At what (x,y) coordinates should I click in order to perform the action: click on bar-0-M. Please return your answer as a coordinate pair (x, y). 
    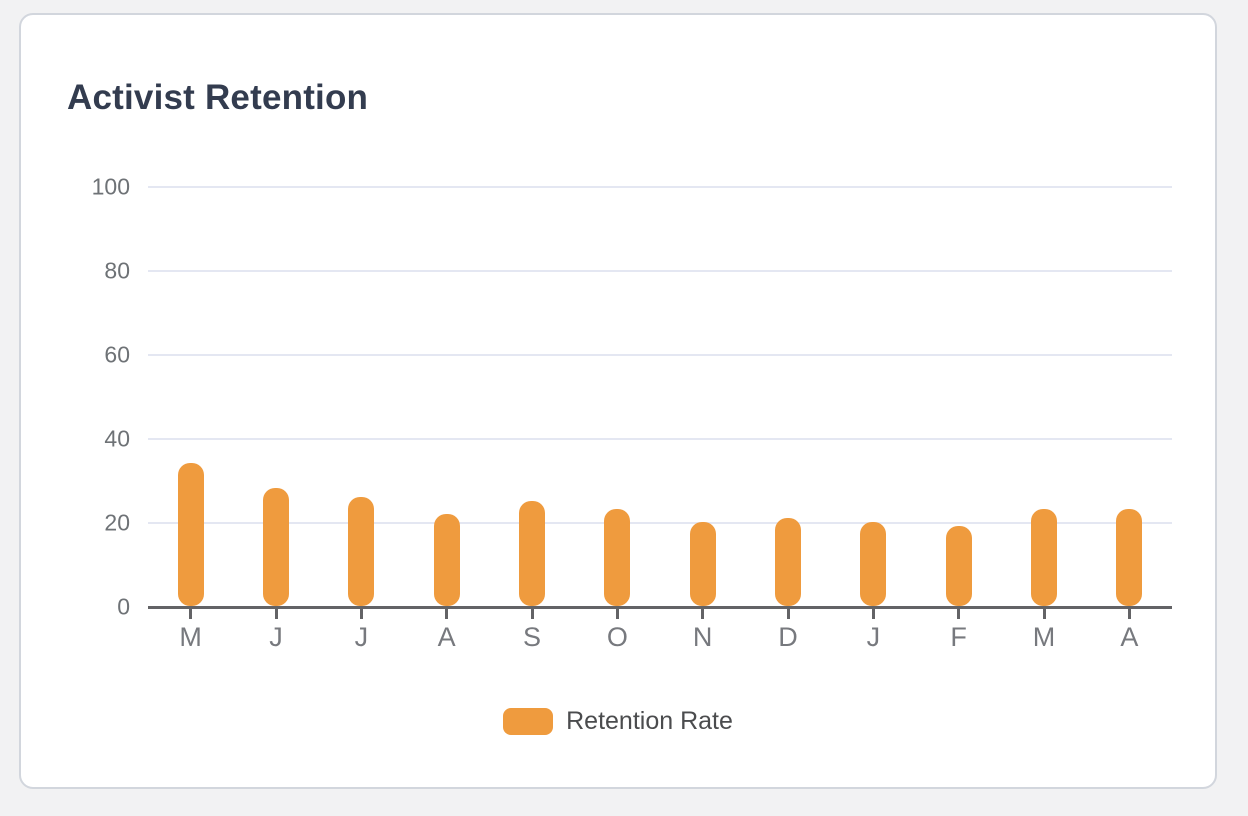
    Looking at the image, I should click on (190, 534).